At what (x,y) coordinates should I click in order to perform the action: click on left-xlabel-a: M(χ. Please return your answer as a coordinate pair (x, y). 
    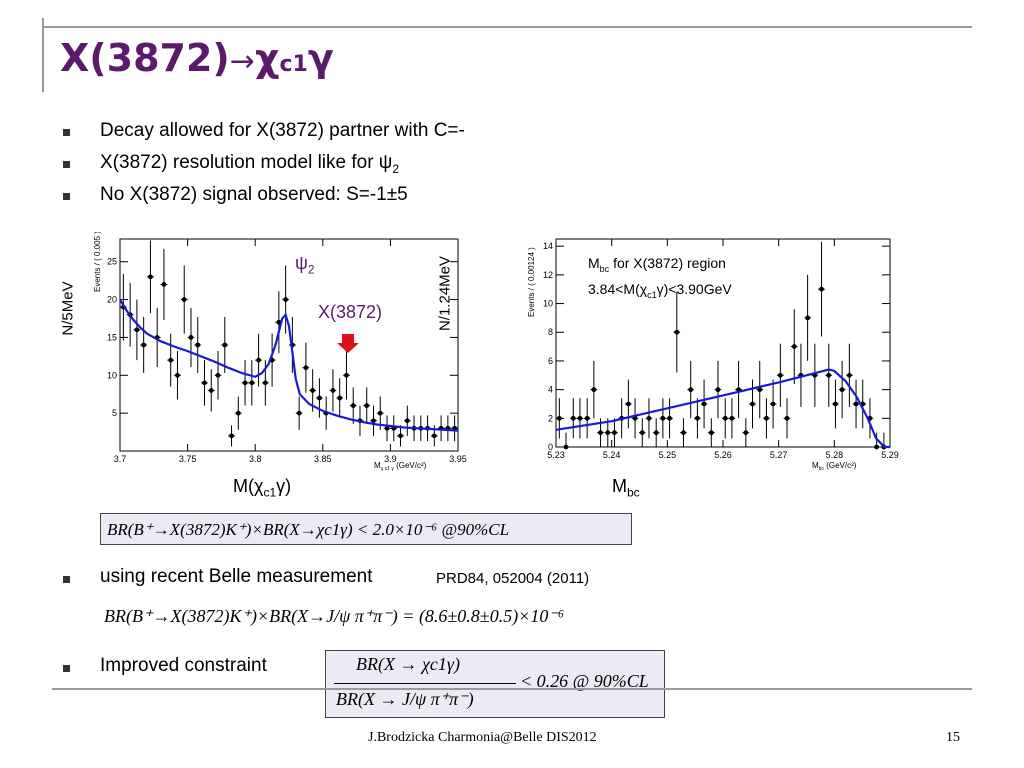
    Looking at the image, I should click on (248, 486).